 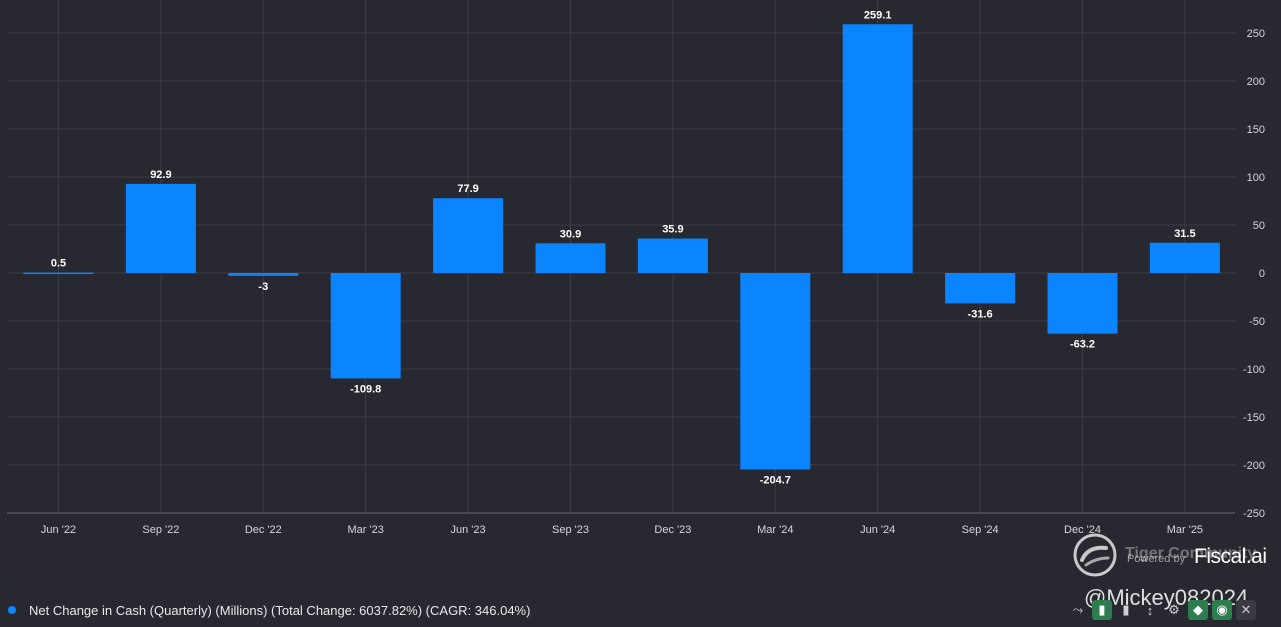 What do you see at coordinates (366, 530) in the screenshot?
I see `x-tick-label: Mar '23` at bounding box center [366, 530].